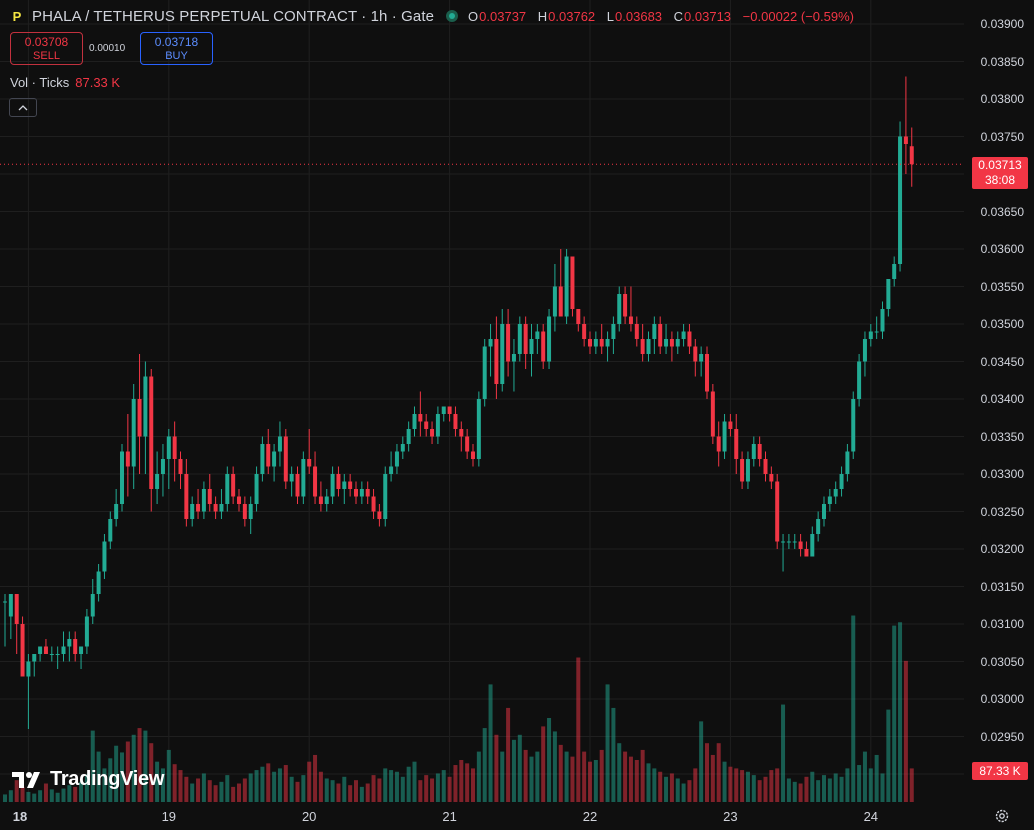 Image resolution: width=1034 pixels, height=830 pixels. I want to click on price-tick-label: 0.03250, so click(1002, 511).